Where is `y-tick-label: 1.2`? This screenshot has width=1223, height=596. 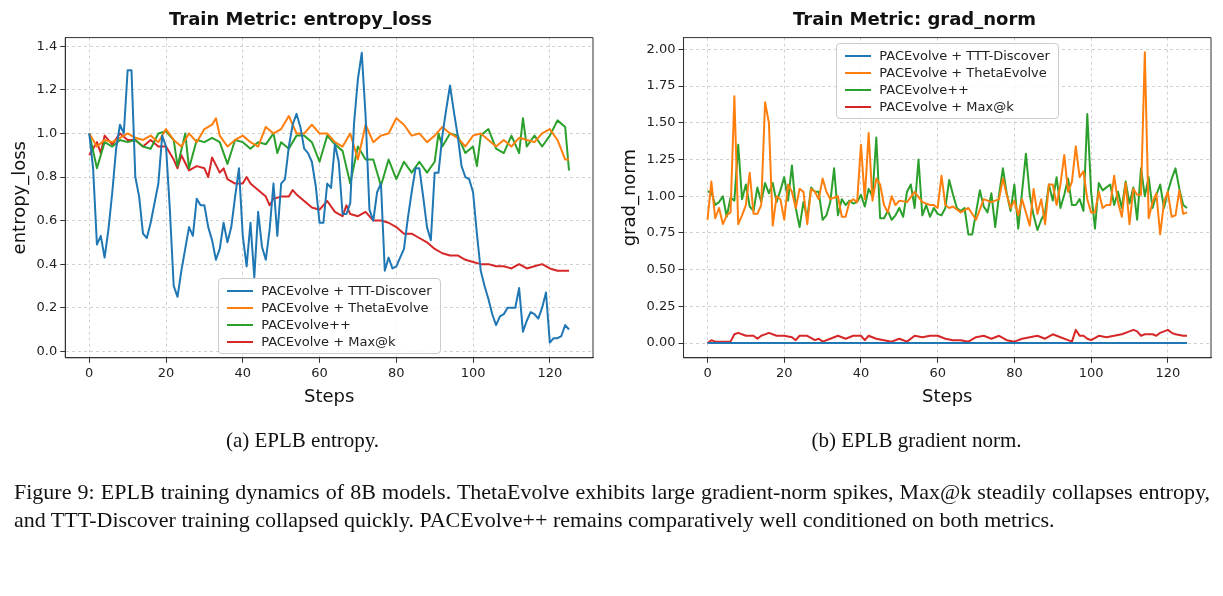 y-tick-label: 1.2 is located at coordinates (47, 89).